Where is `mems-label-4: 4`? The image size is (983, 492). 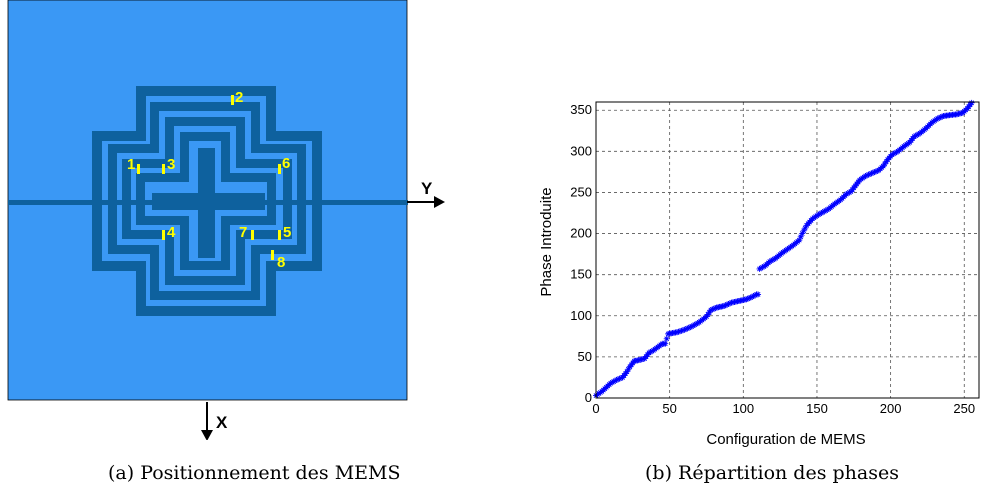
mems-label-4: 4 is located at coordinates (171, 232).